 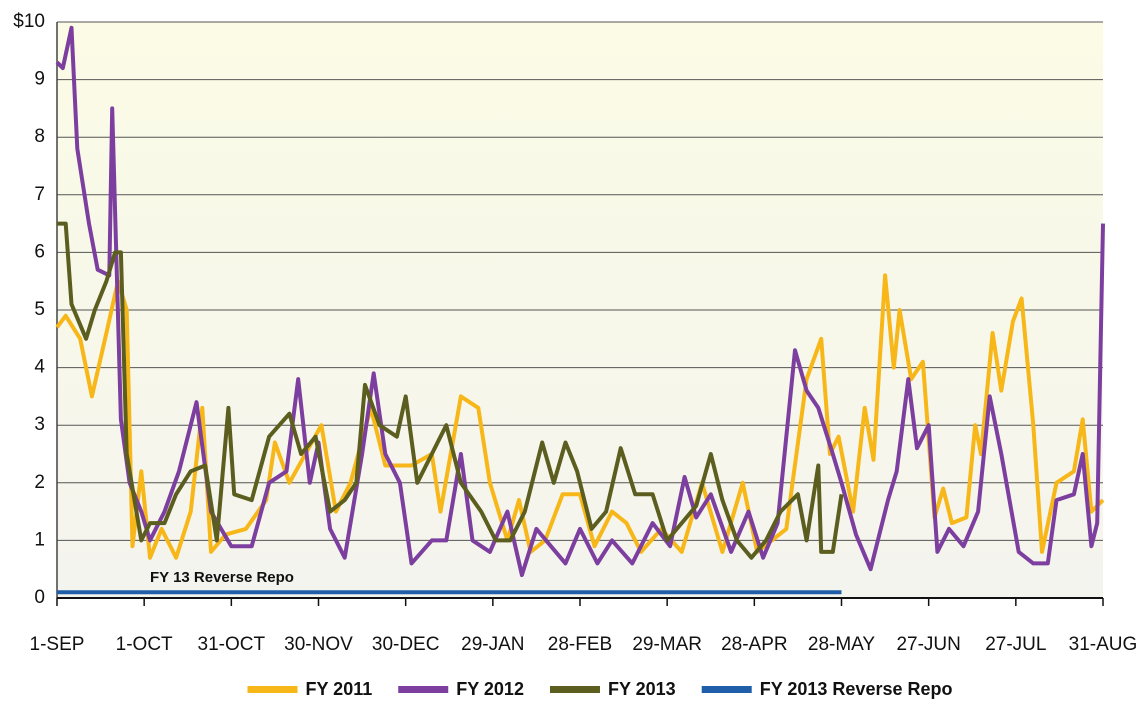 What do you see at coordinates (39, 539) in the screenshot?
I see `y-tick-label: 1` at bounding box center [39, 539].